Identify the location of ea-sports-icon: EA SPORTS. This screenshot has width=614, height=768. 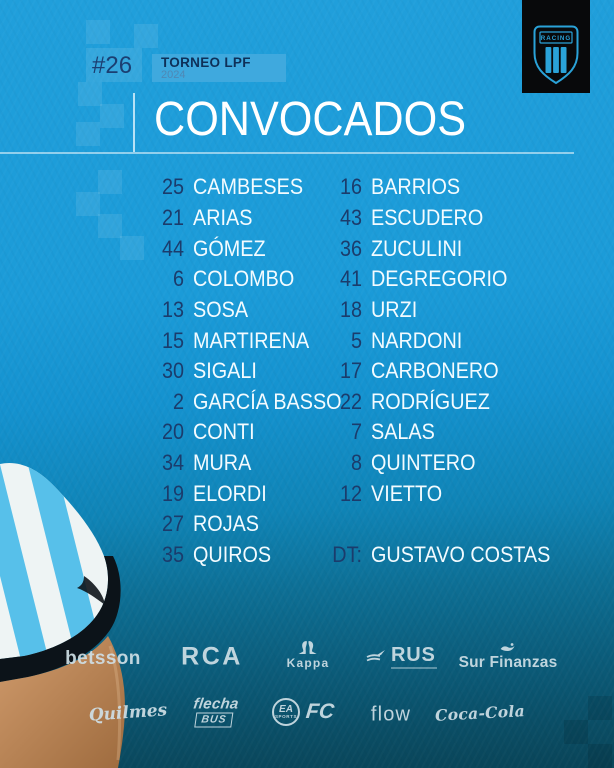
(286, 712).